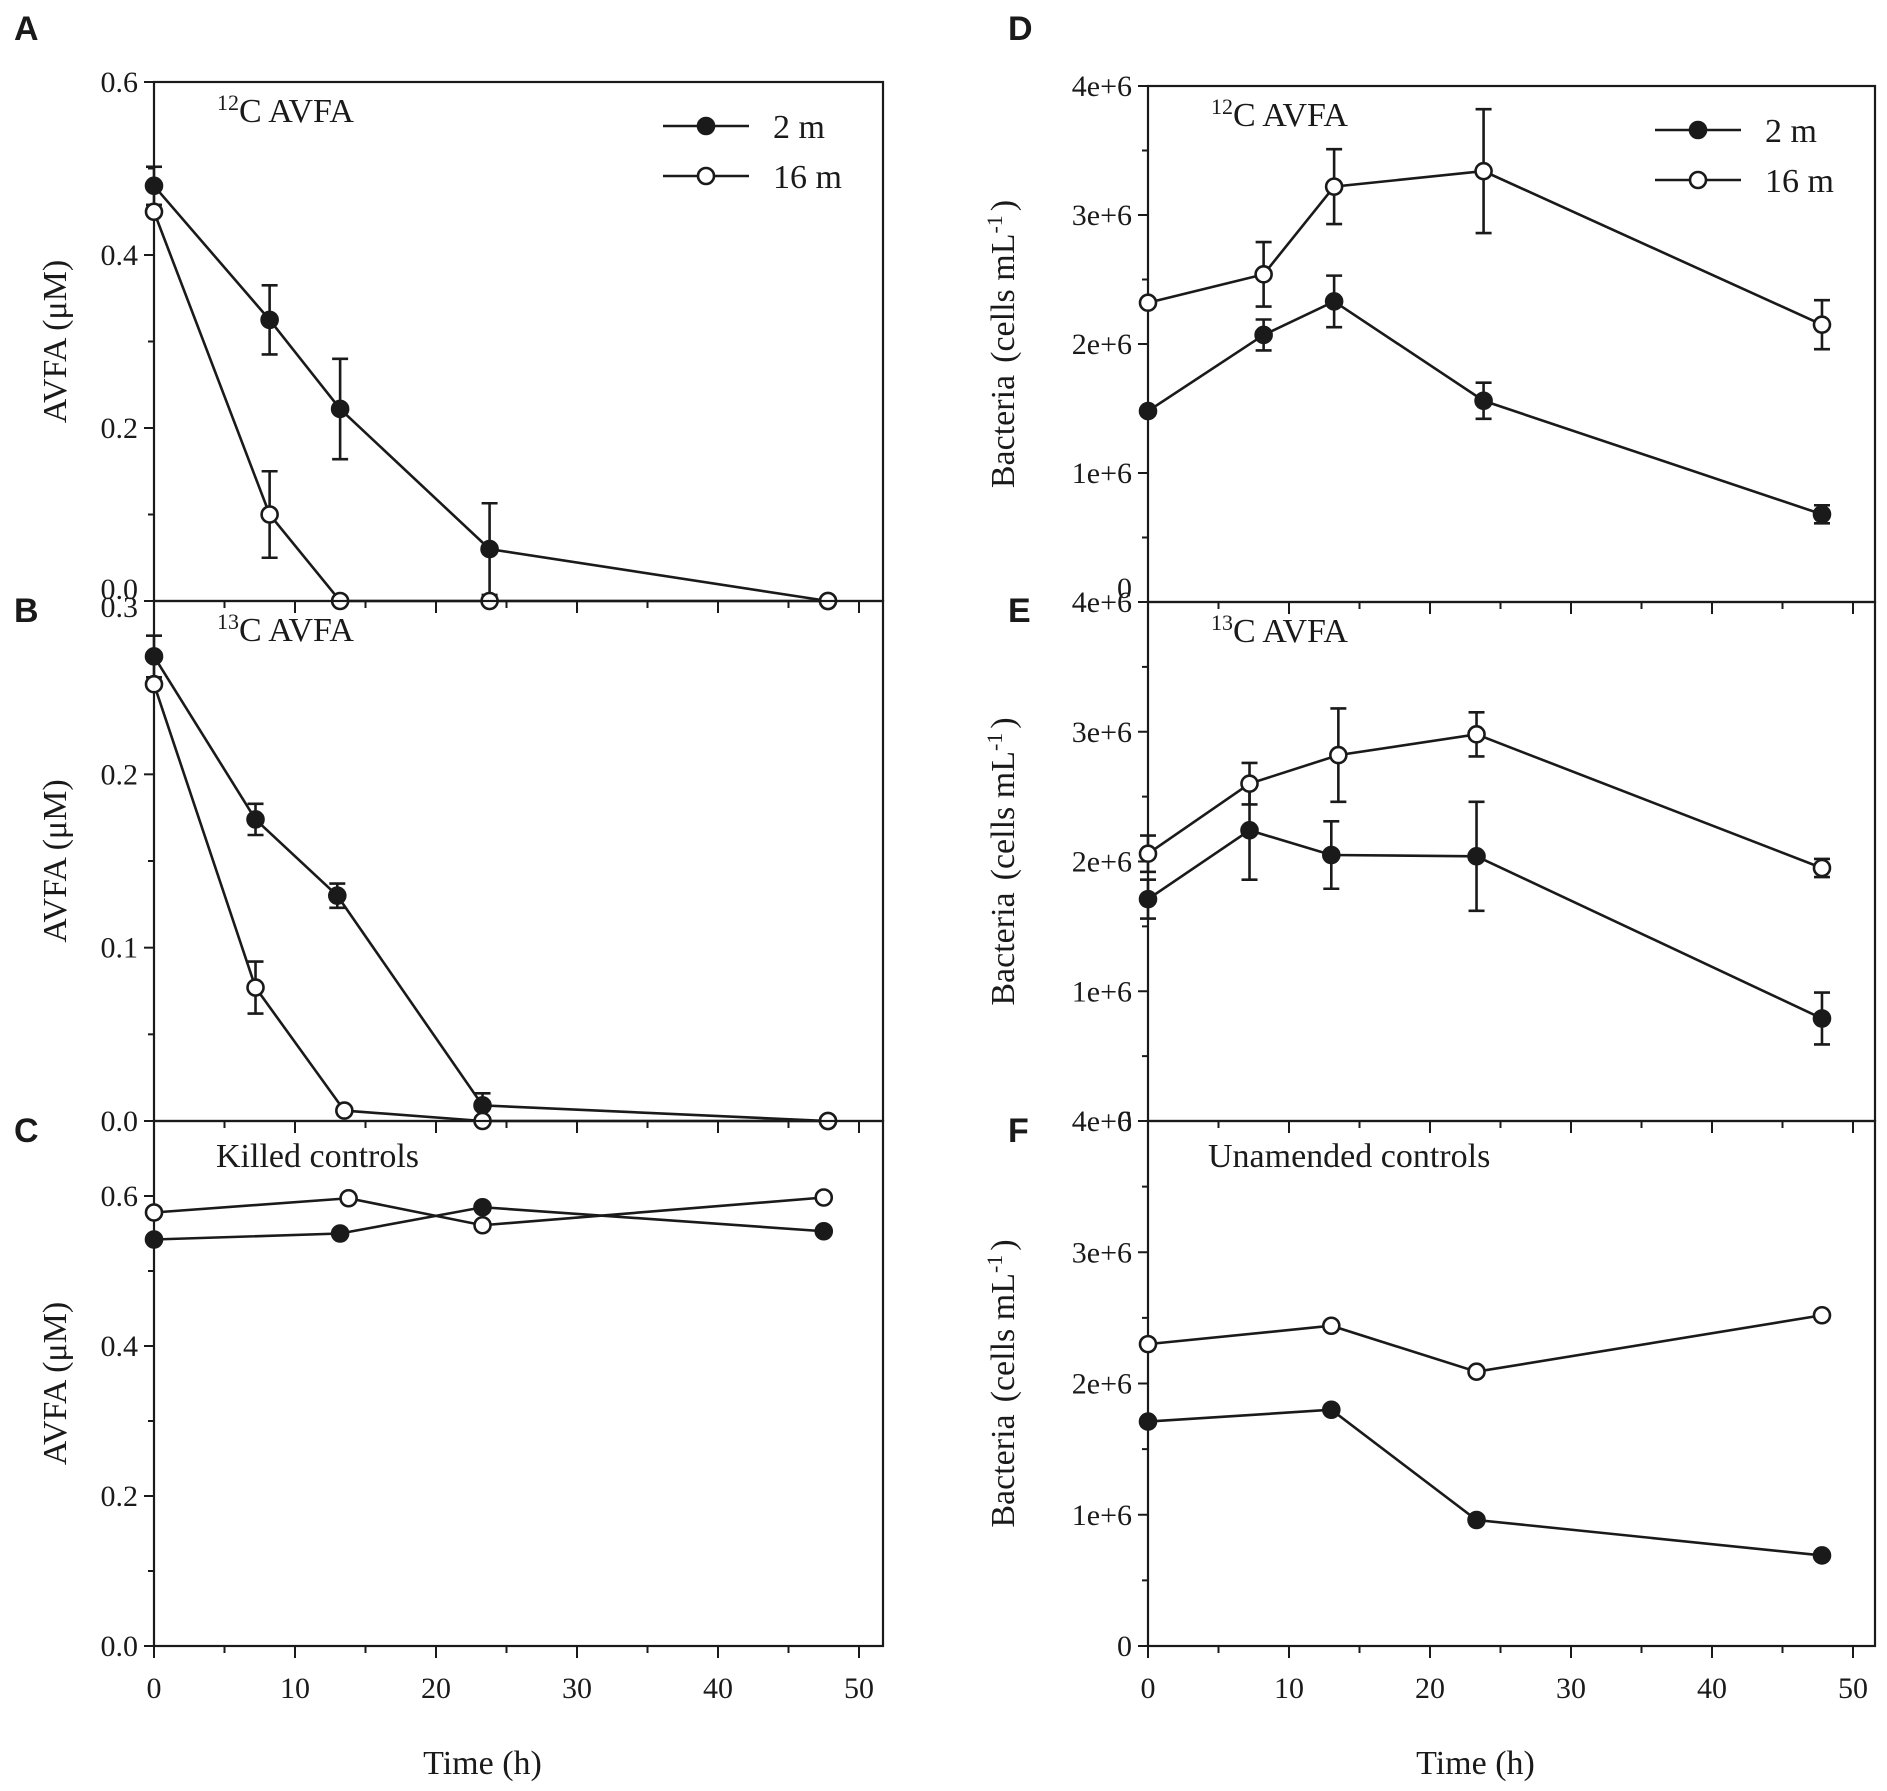 This screenshot has height=1791, width=1887. I want to click on x-tick-label: 0, so click(154, 1688).